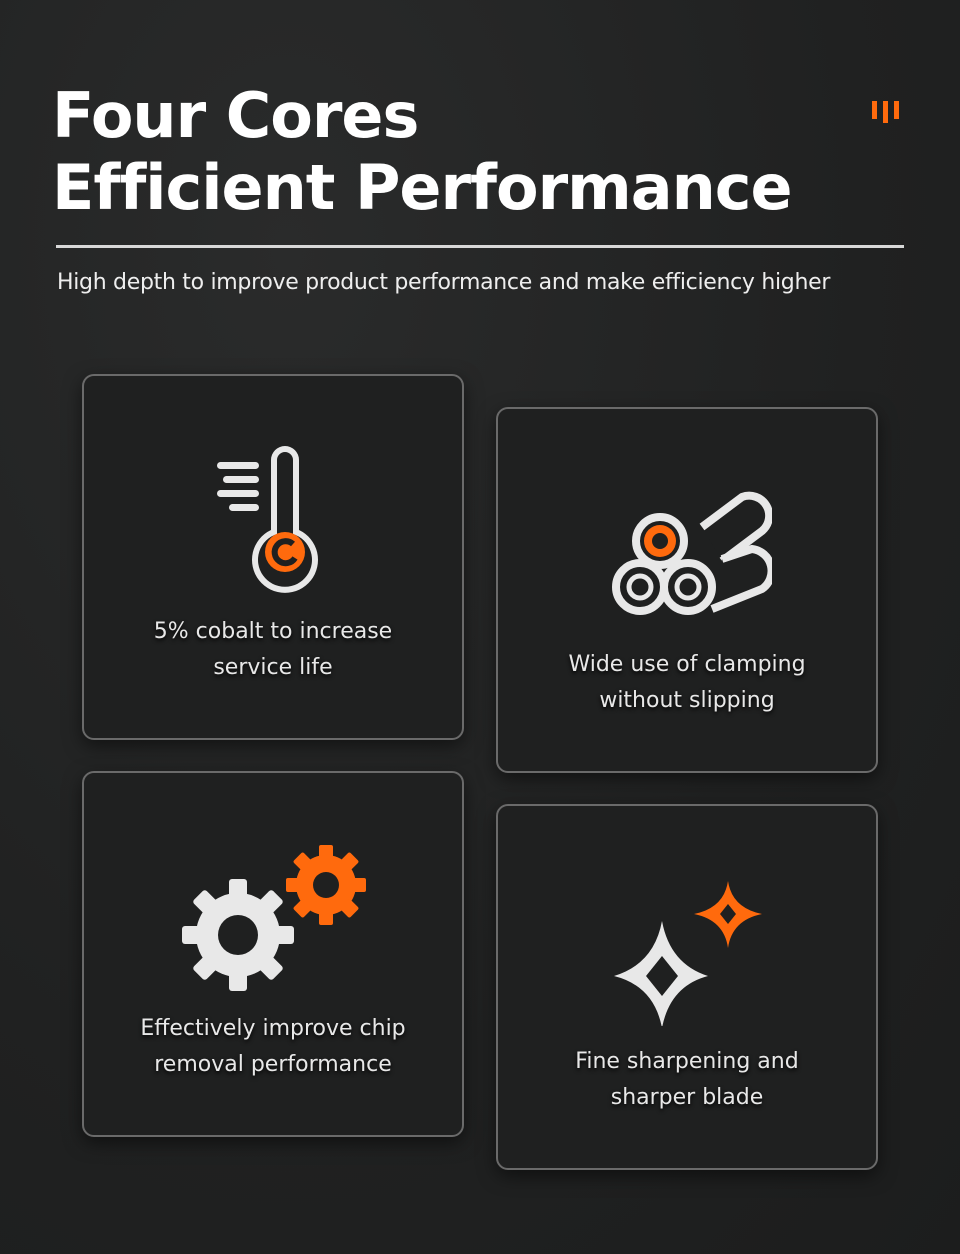 Image resolution: width=960 pixels, height=1254 pixels. I want to click on feature-card-cobalt: 5% cobalt to increase service life, so click(273, 557).